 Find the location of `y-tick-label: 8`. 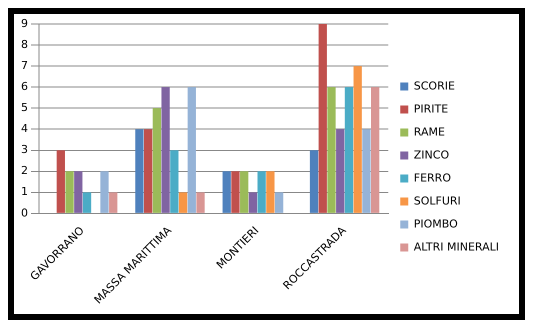

y-tick-label: 8 is located at coordinates (24, 44).